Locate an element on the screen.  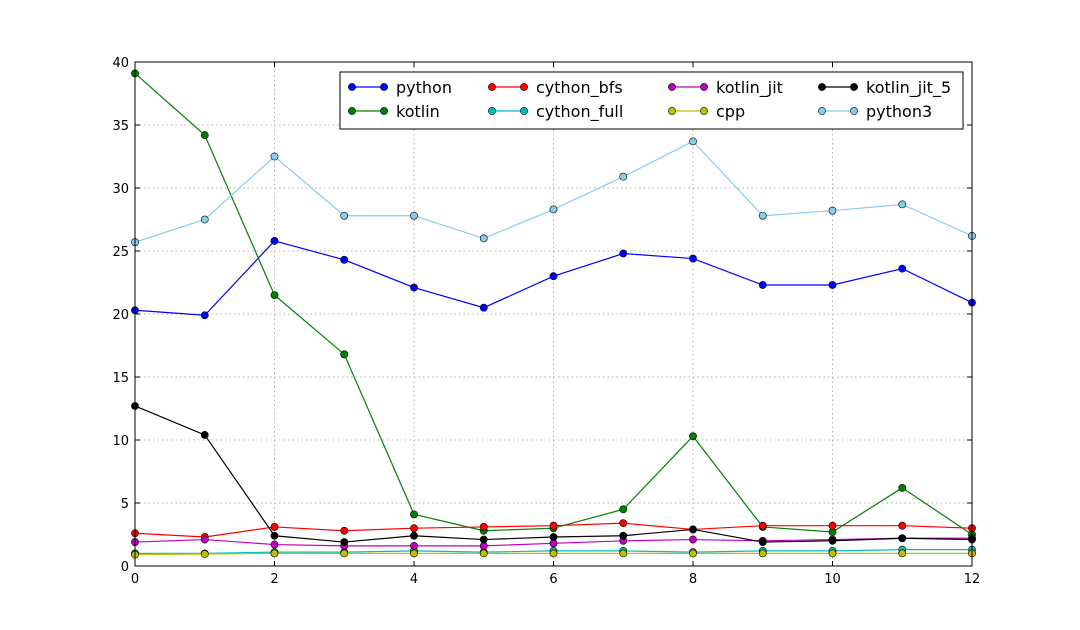
series-python is located at coordinates (553, 278).